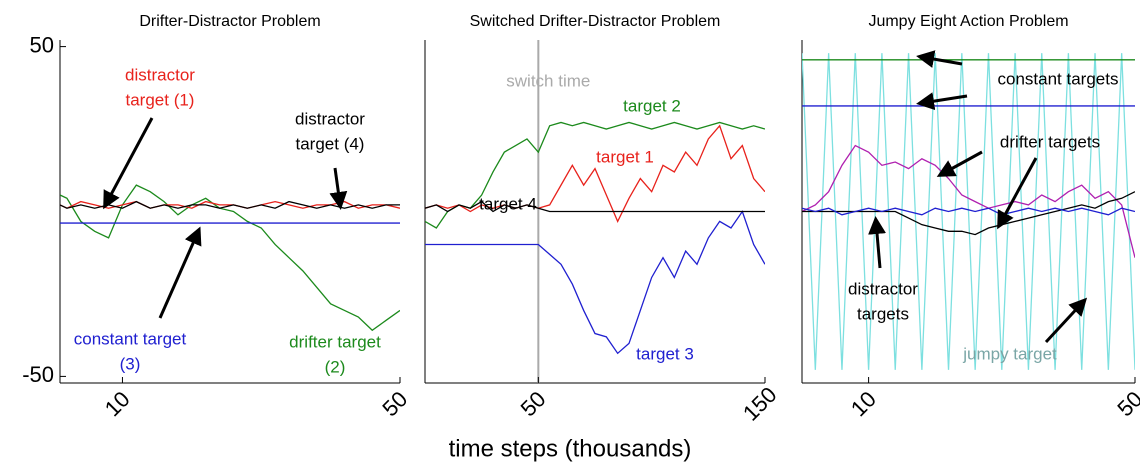 The image size is (1140, 469). Describe the element at coordinates (42, 44) in the screenshot. I see `y-tick-label: 50` at that location.